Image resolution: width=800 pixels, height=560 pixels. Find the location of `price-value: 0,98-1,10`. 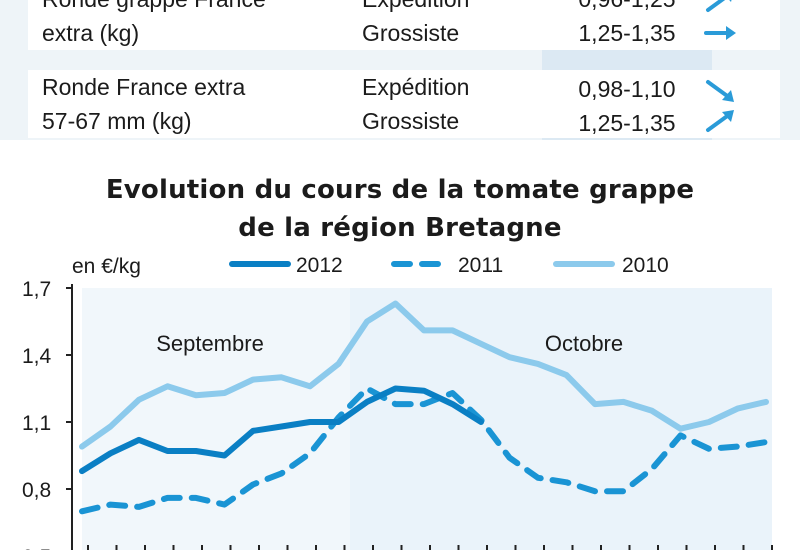

price-value: 0,98-1,10 is located at coordinates (627, 89).